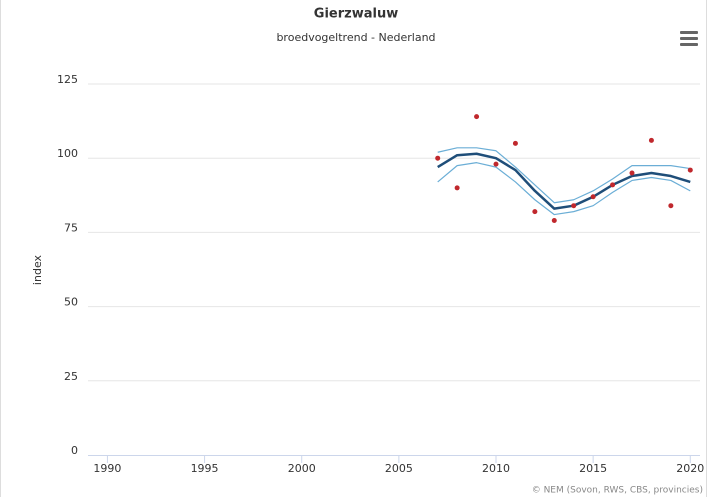  What do you see at coordinates (37, 269) in the screenshot?
I see `y-axis-label: index` at bounding box center [37, 269].